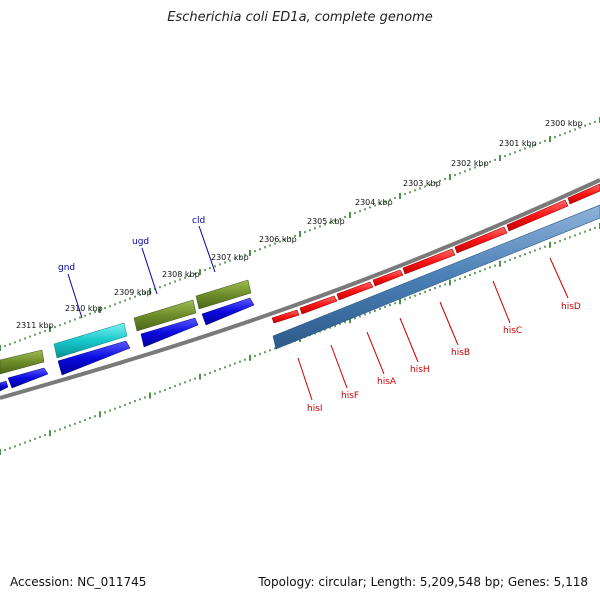 The image size is (600, 600). I want to click on gene-arrow-hisB, so click(429, 261).